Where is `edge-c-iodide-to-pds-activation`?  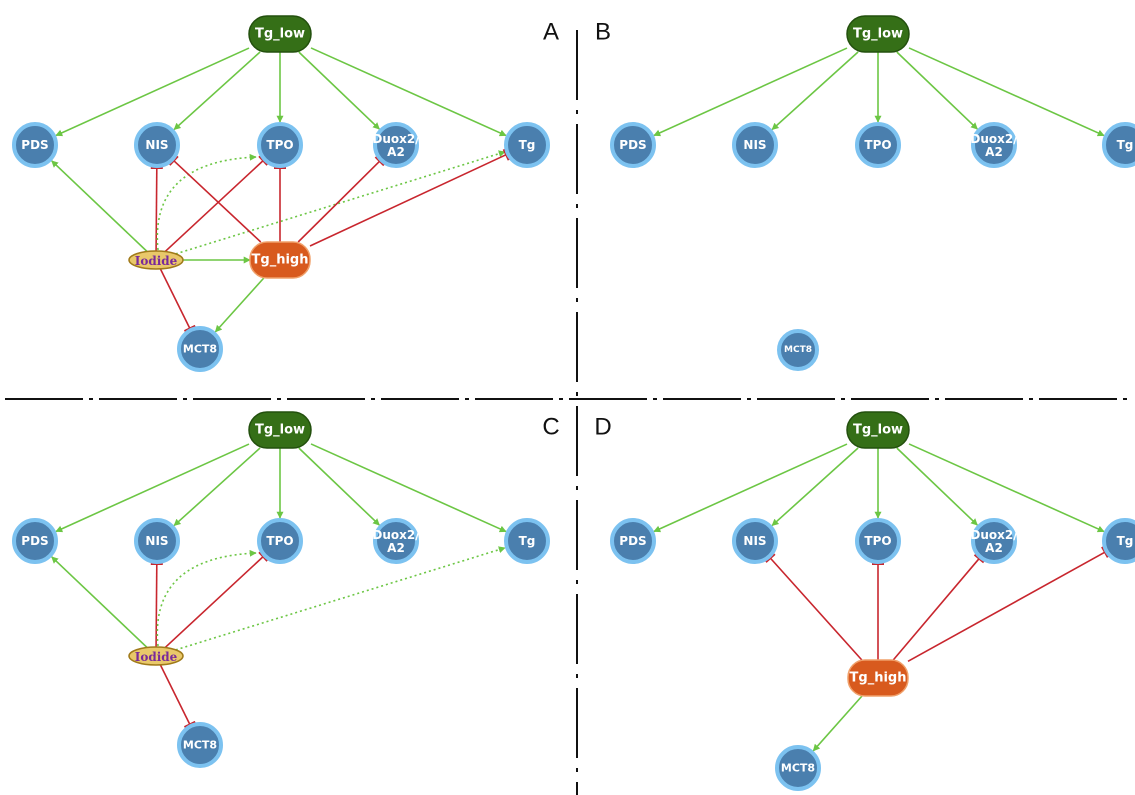
edge-c-iodide-to-pds-activation is located at coordinates (99, 602).